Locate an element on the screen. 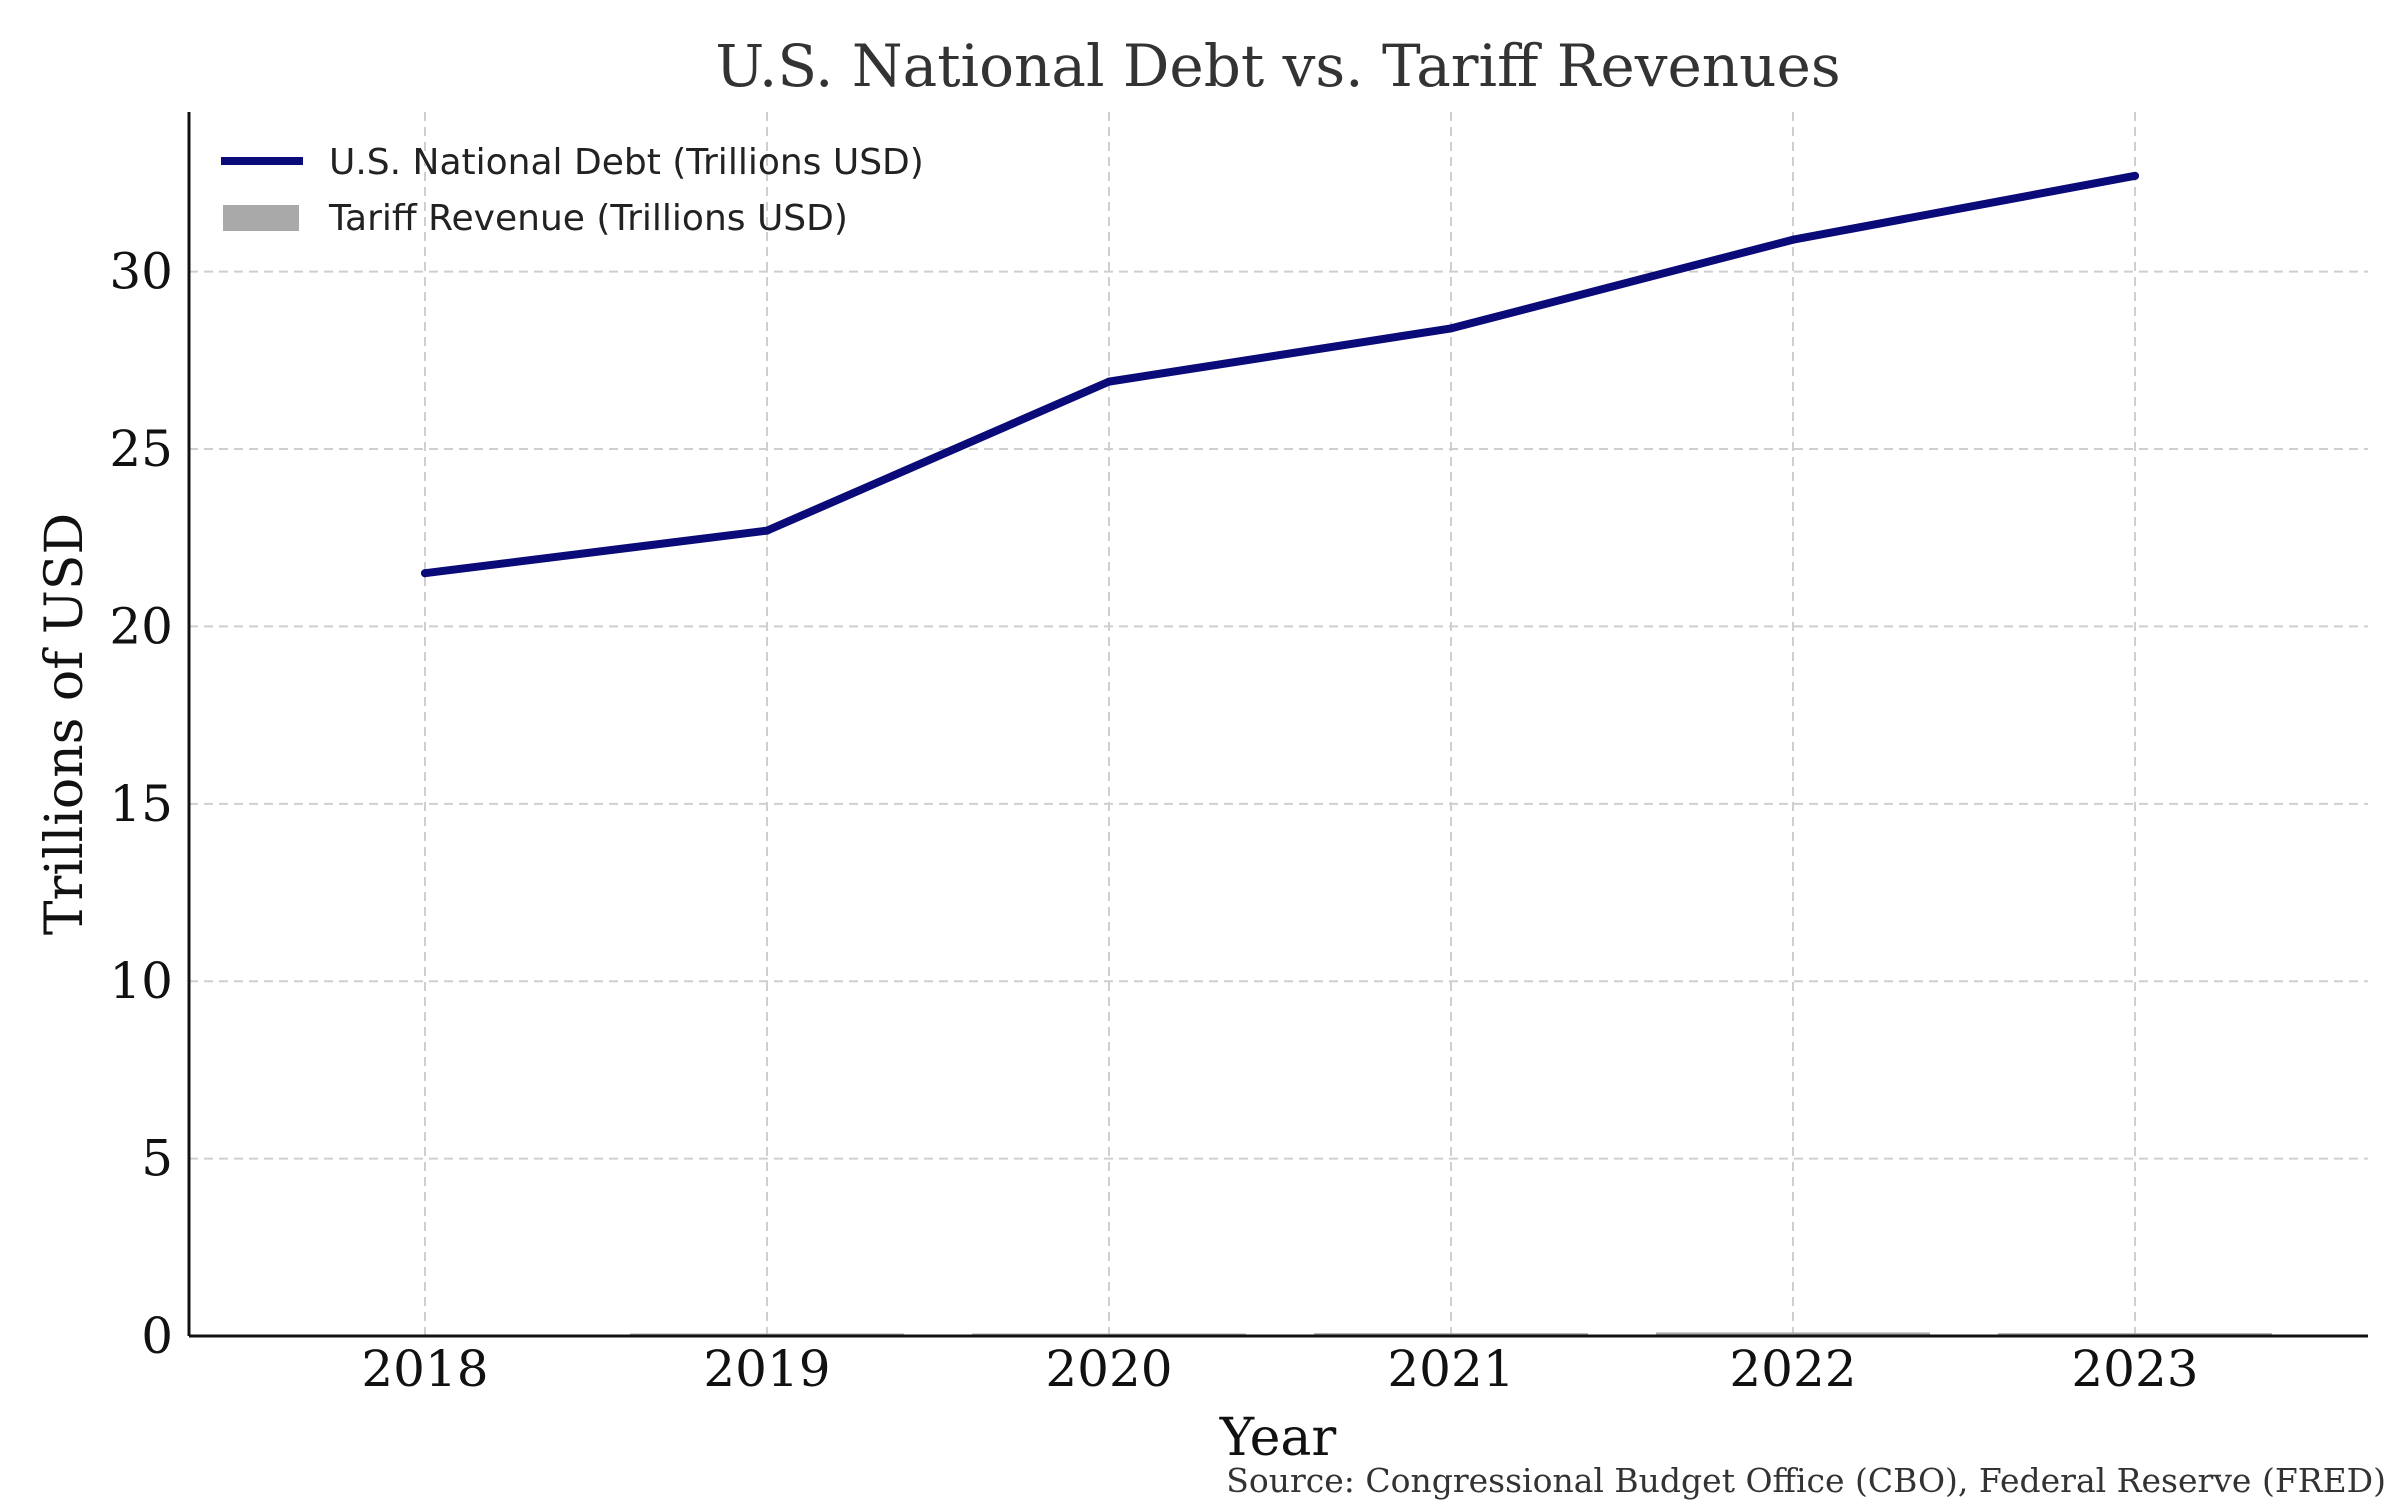 The height and width of the screenshot is (1500, 2400). y-tick-labels: 0 5 10 15 20 25 30 is located at coordinates (141, 804).